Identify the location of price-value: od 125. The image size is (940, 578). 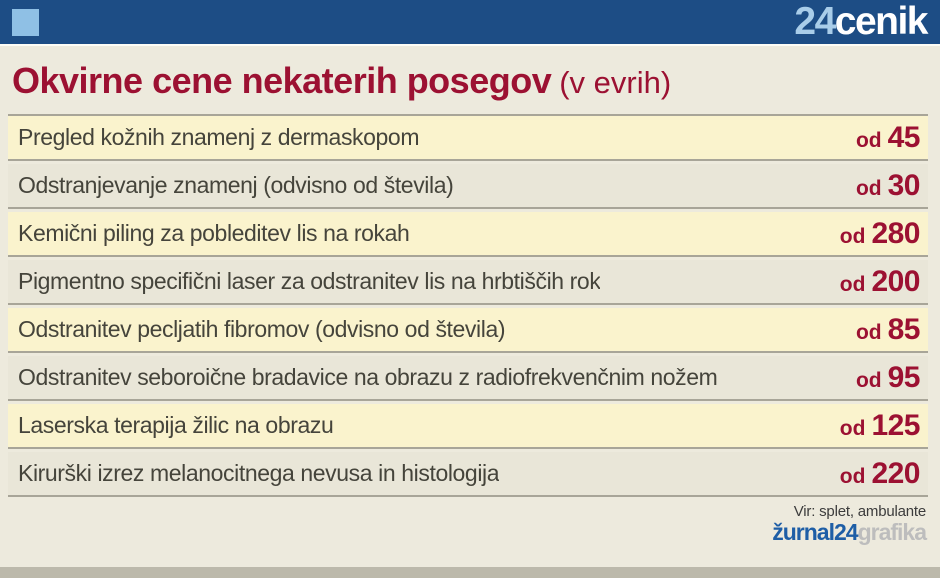
(880, 425).